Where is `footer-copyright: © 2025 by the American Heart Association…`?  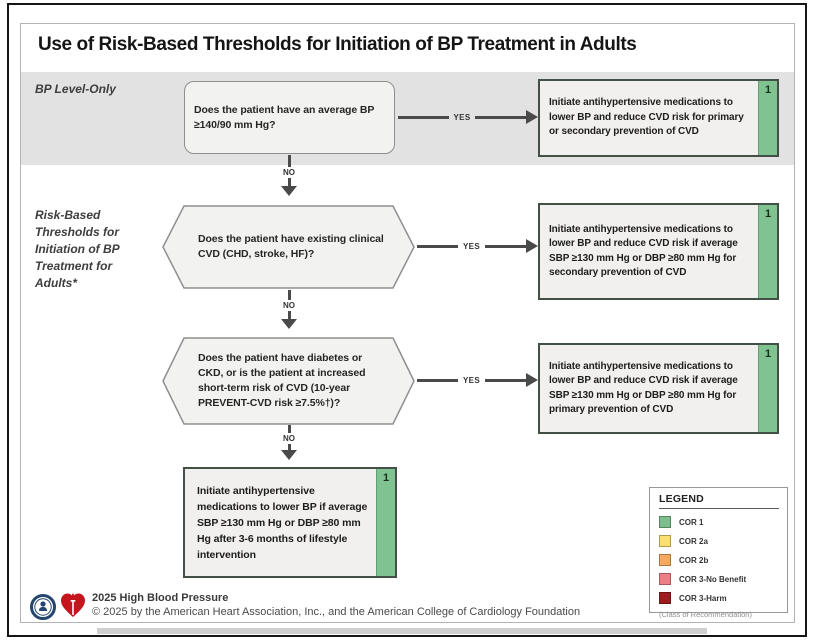 footer-copyright: © 2025 by the American Heart Association… is located at coordinates (336, 612).